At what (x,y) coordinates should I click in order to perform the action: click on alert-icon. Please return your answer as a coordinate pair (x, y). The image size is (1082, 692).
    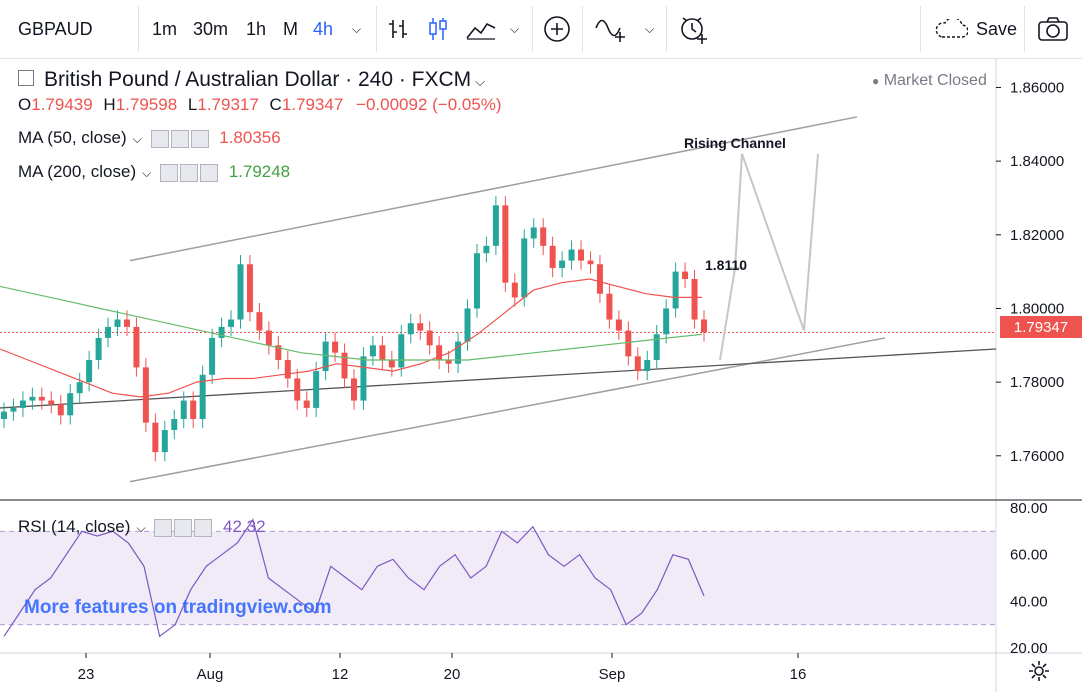
    Looking at the image, I should click on (694, 29).